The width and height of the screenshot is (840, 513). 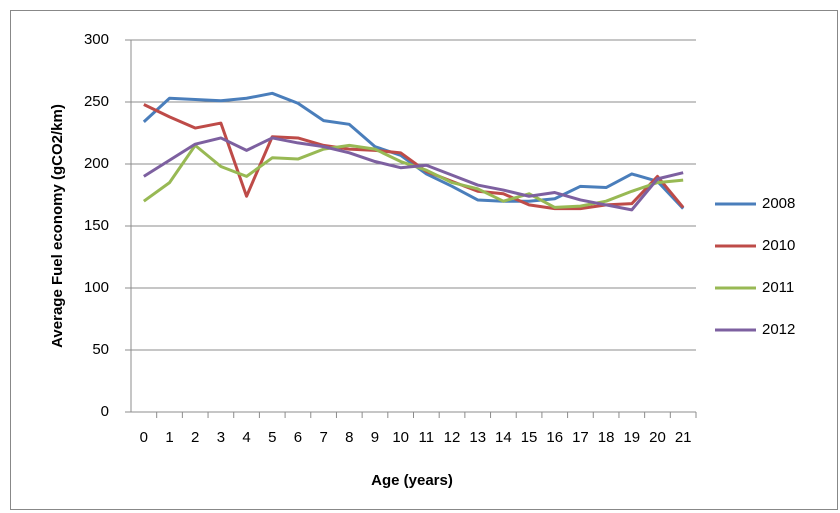 What do you see at coordinates (323, 437) in the screenshot?
I see `x-tick-label: 7` at bounding box center [323, 437].